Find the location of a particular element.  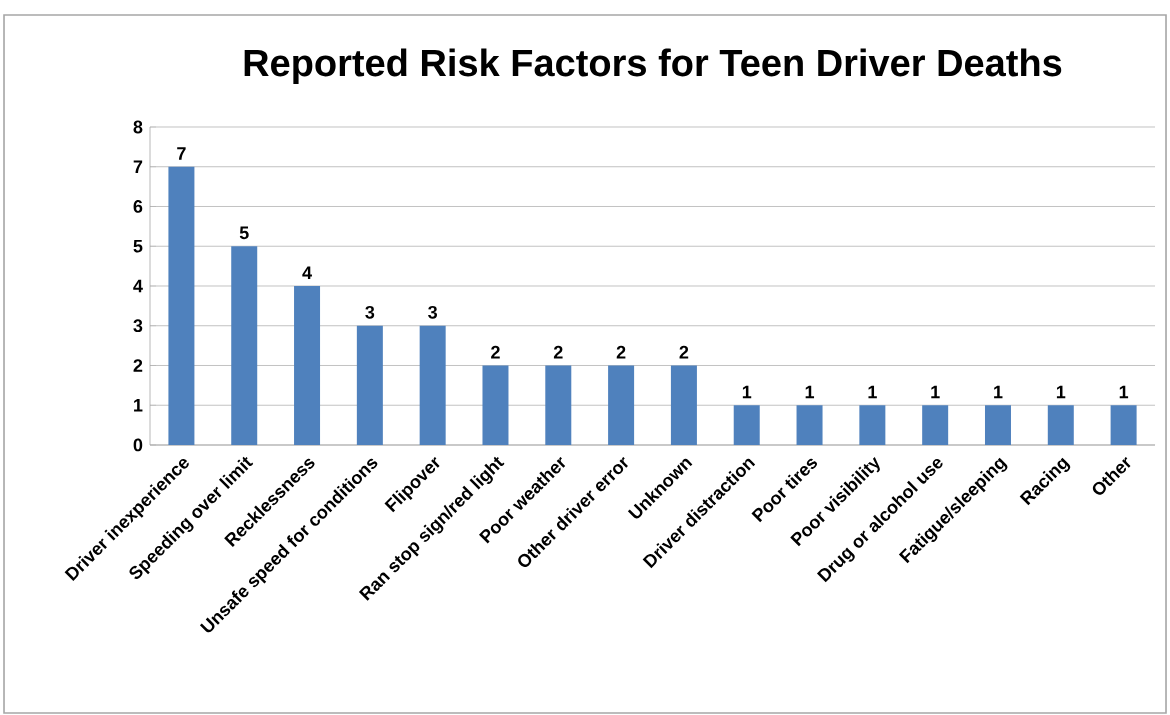

y-tick-label: 6 is located at coordinates (138, 206).